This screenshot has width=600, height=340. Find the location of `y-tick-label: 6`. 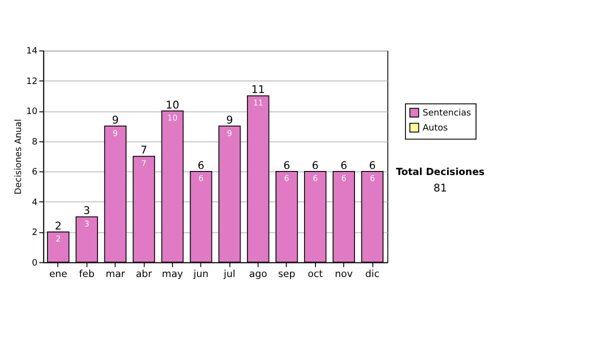

y-tick-label: 6 is located at coordinates (35, 173).